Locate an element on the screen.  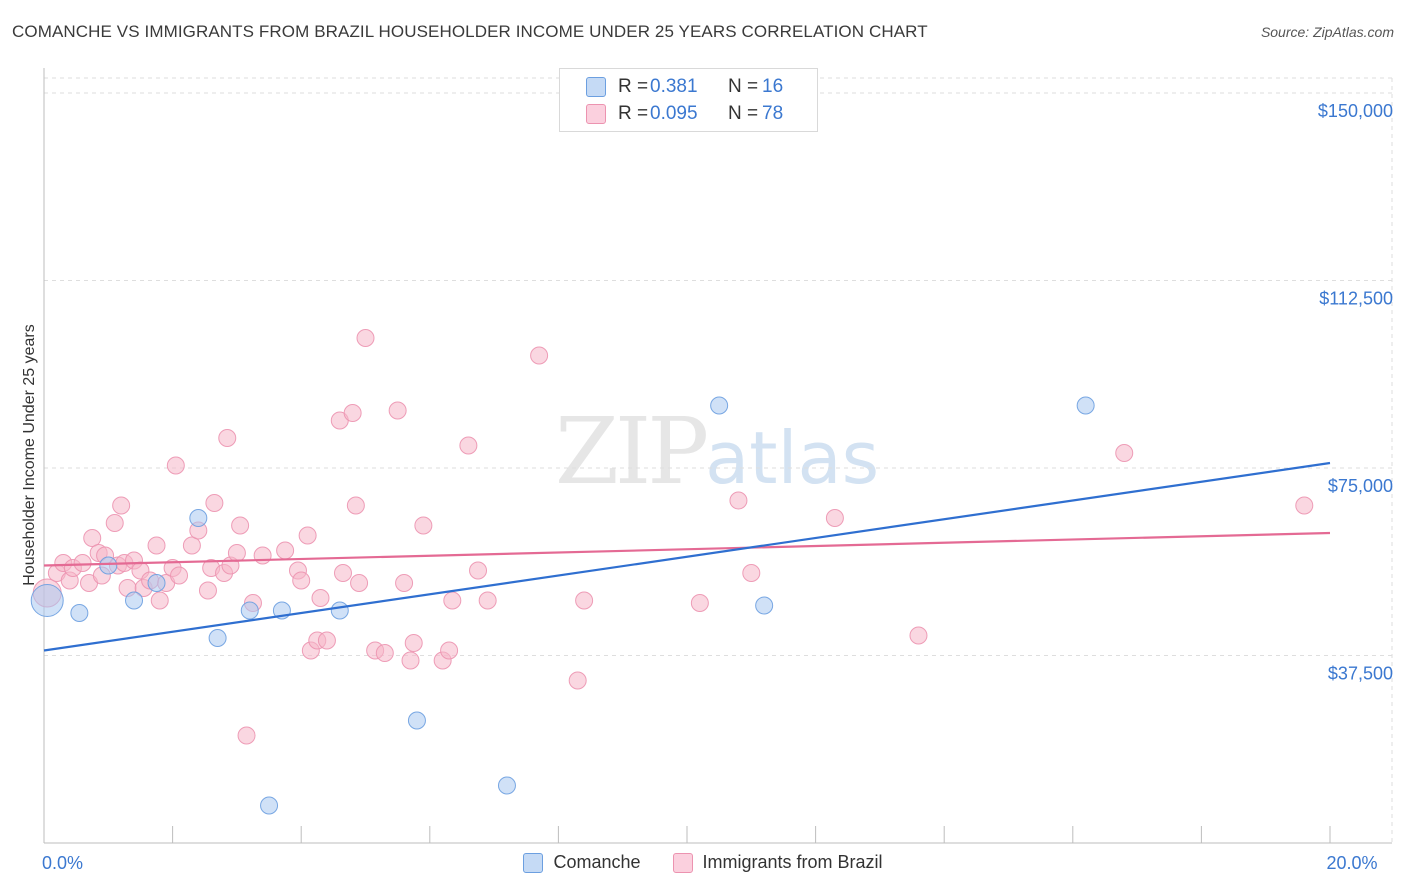
watermark-zip: ZIP is located at coordinates (632, 451).